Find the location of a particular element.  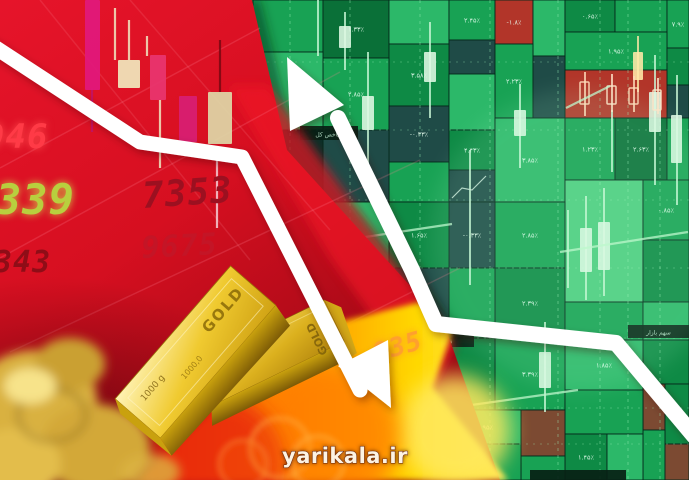

red-panel-candlesticks is located at coordinates (158, 114).